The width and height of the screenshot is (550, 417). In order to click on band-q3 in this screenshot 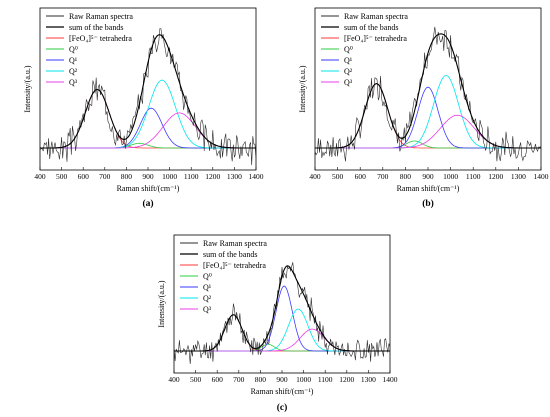, I will do `click(428, 131)`.